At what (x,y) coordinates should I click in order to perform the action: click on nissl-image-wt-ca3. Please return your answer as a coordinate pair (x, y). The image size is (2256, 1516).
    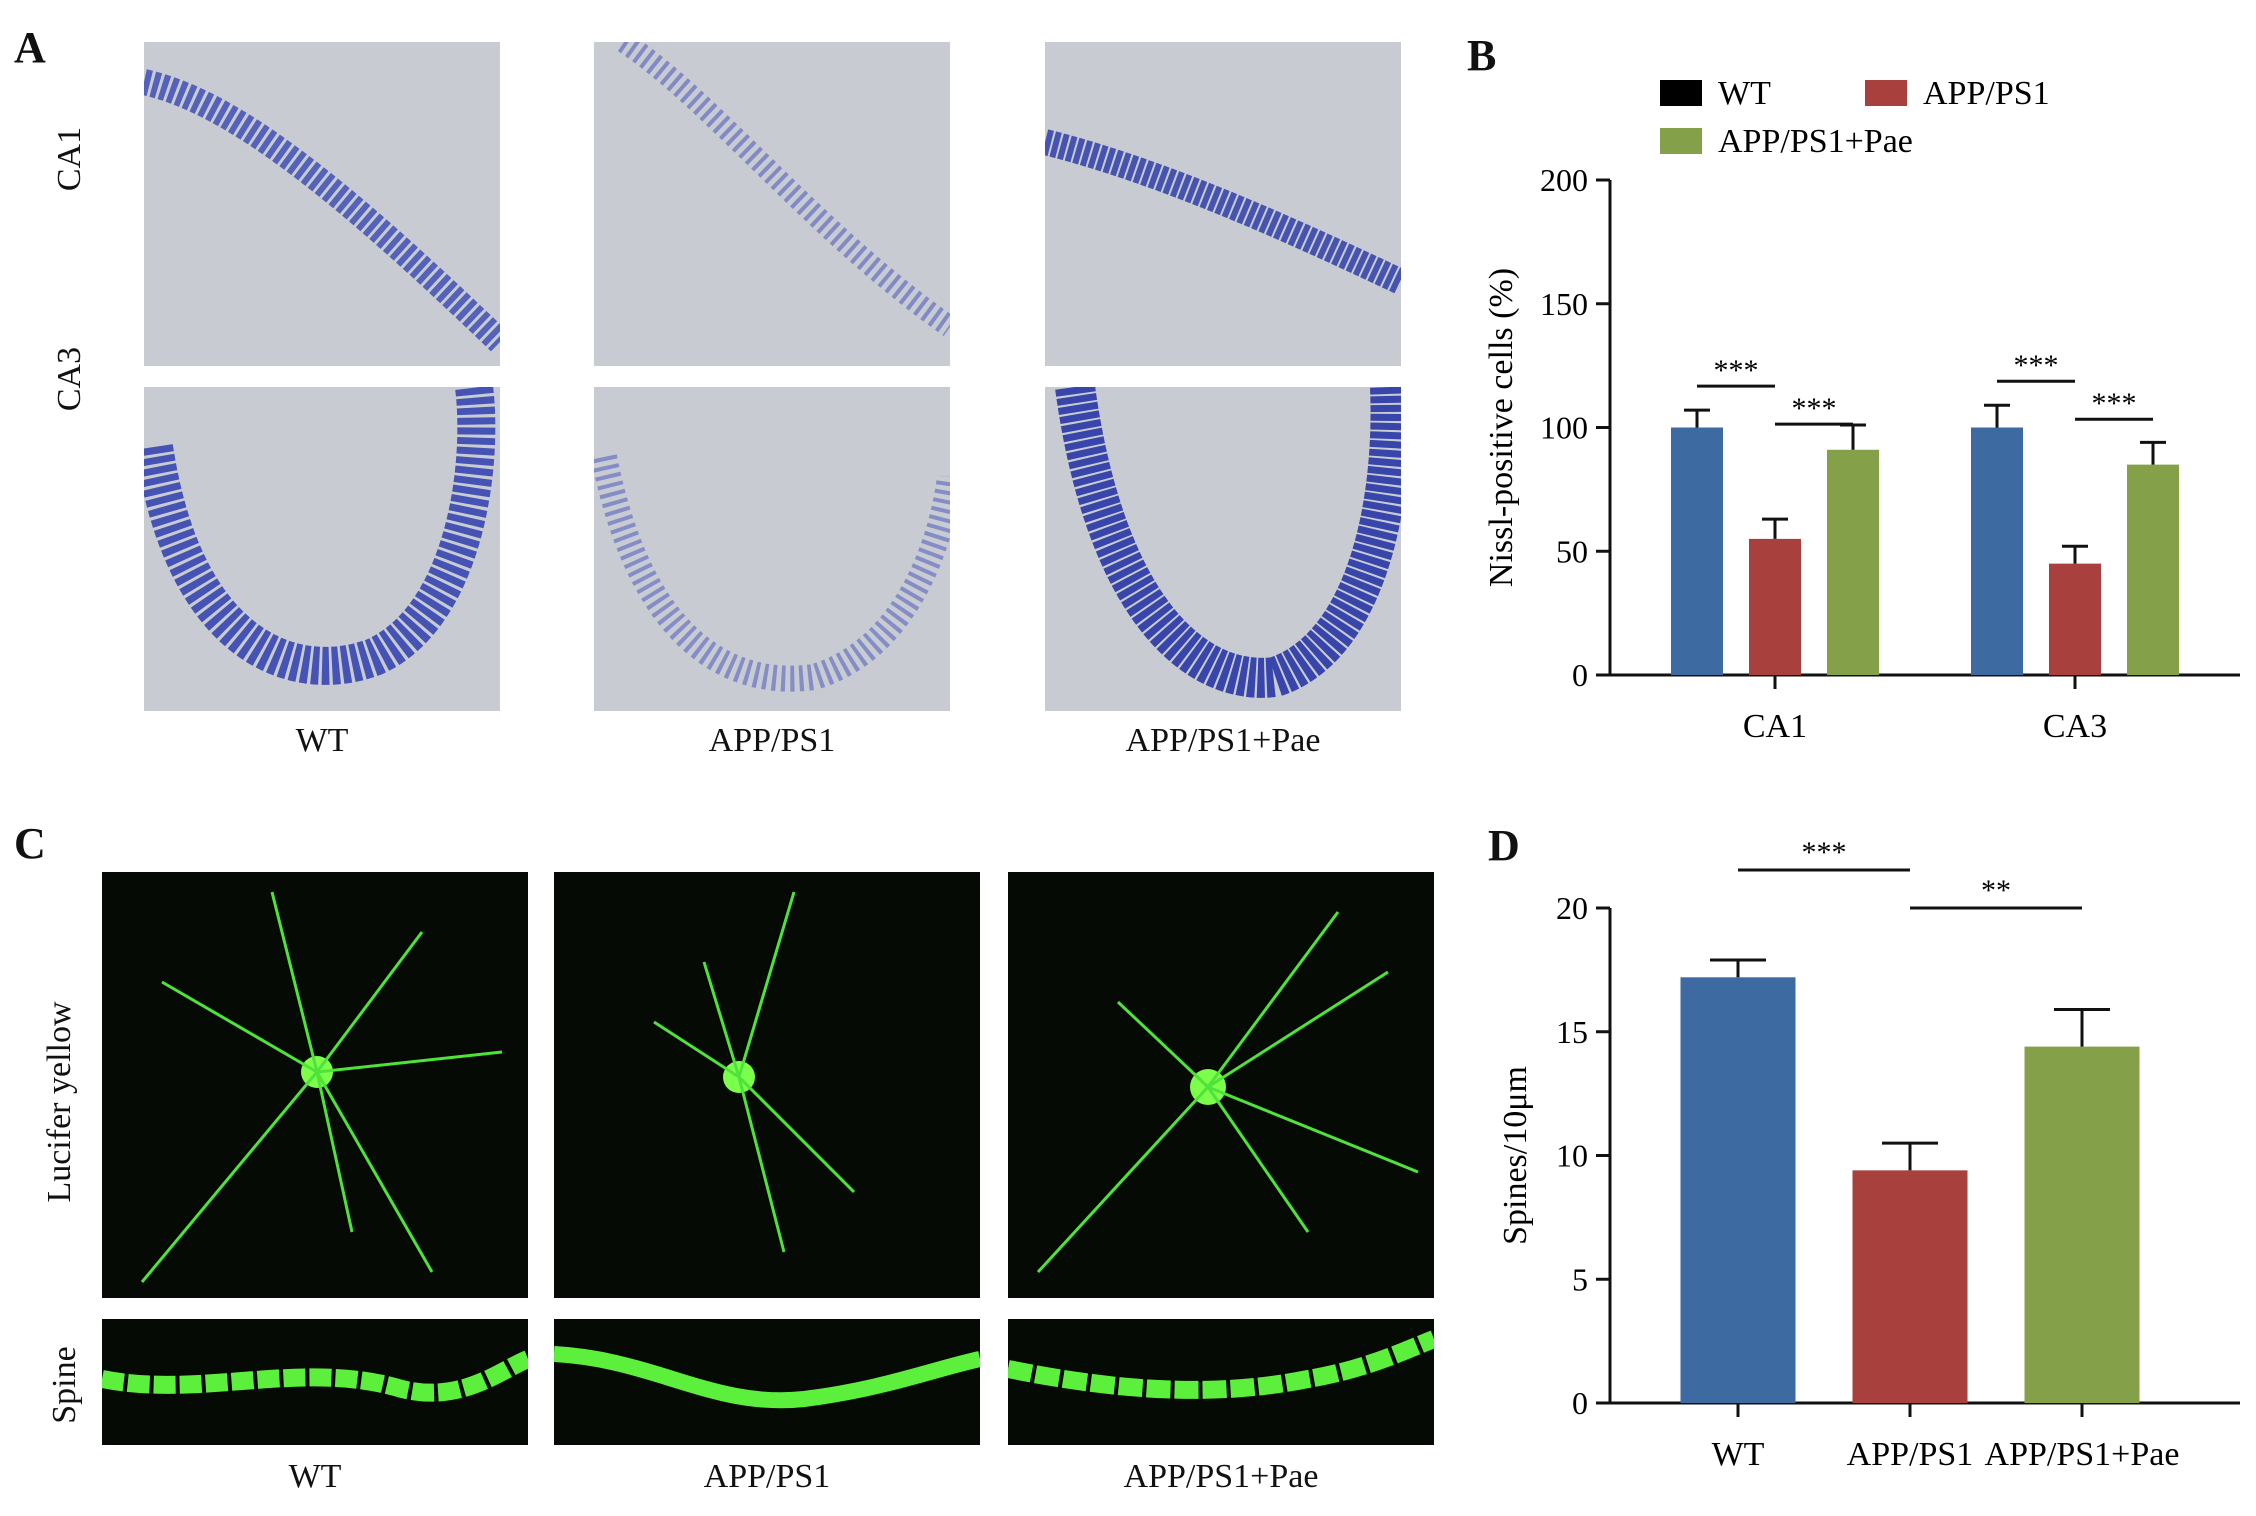
    Looking at the image, I should click on (322, 549).